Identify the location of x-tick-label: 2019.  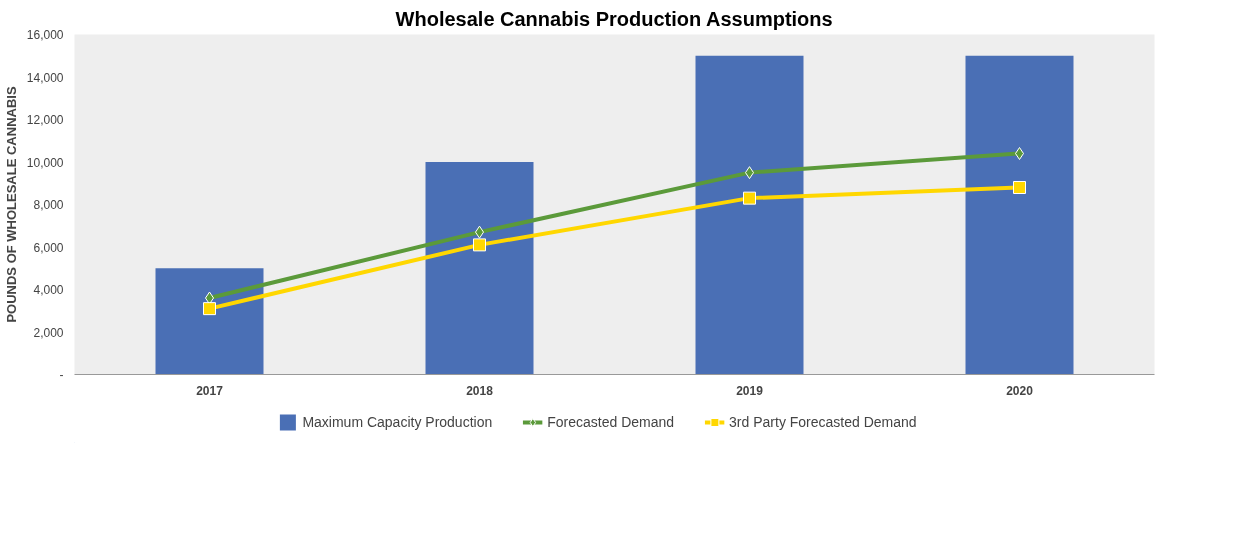
(750, 390).